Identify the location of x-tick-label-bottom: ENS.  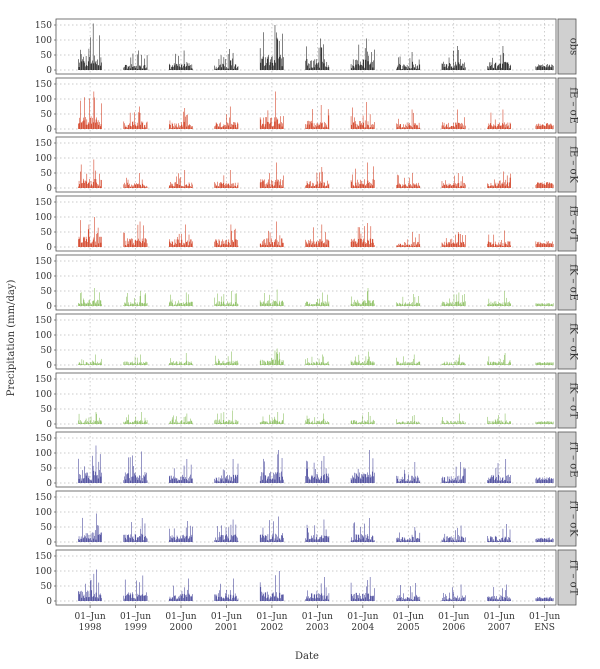
(544, 628).